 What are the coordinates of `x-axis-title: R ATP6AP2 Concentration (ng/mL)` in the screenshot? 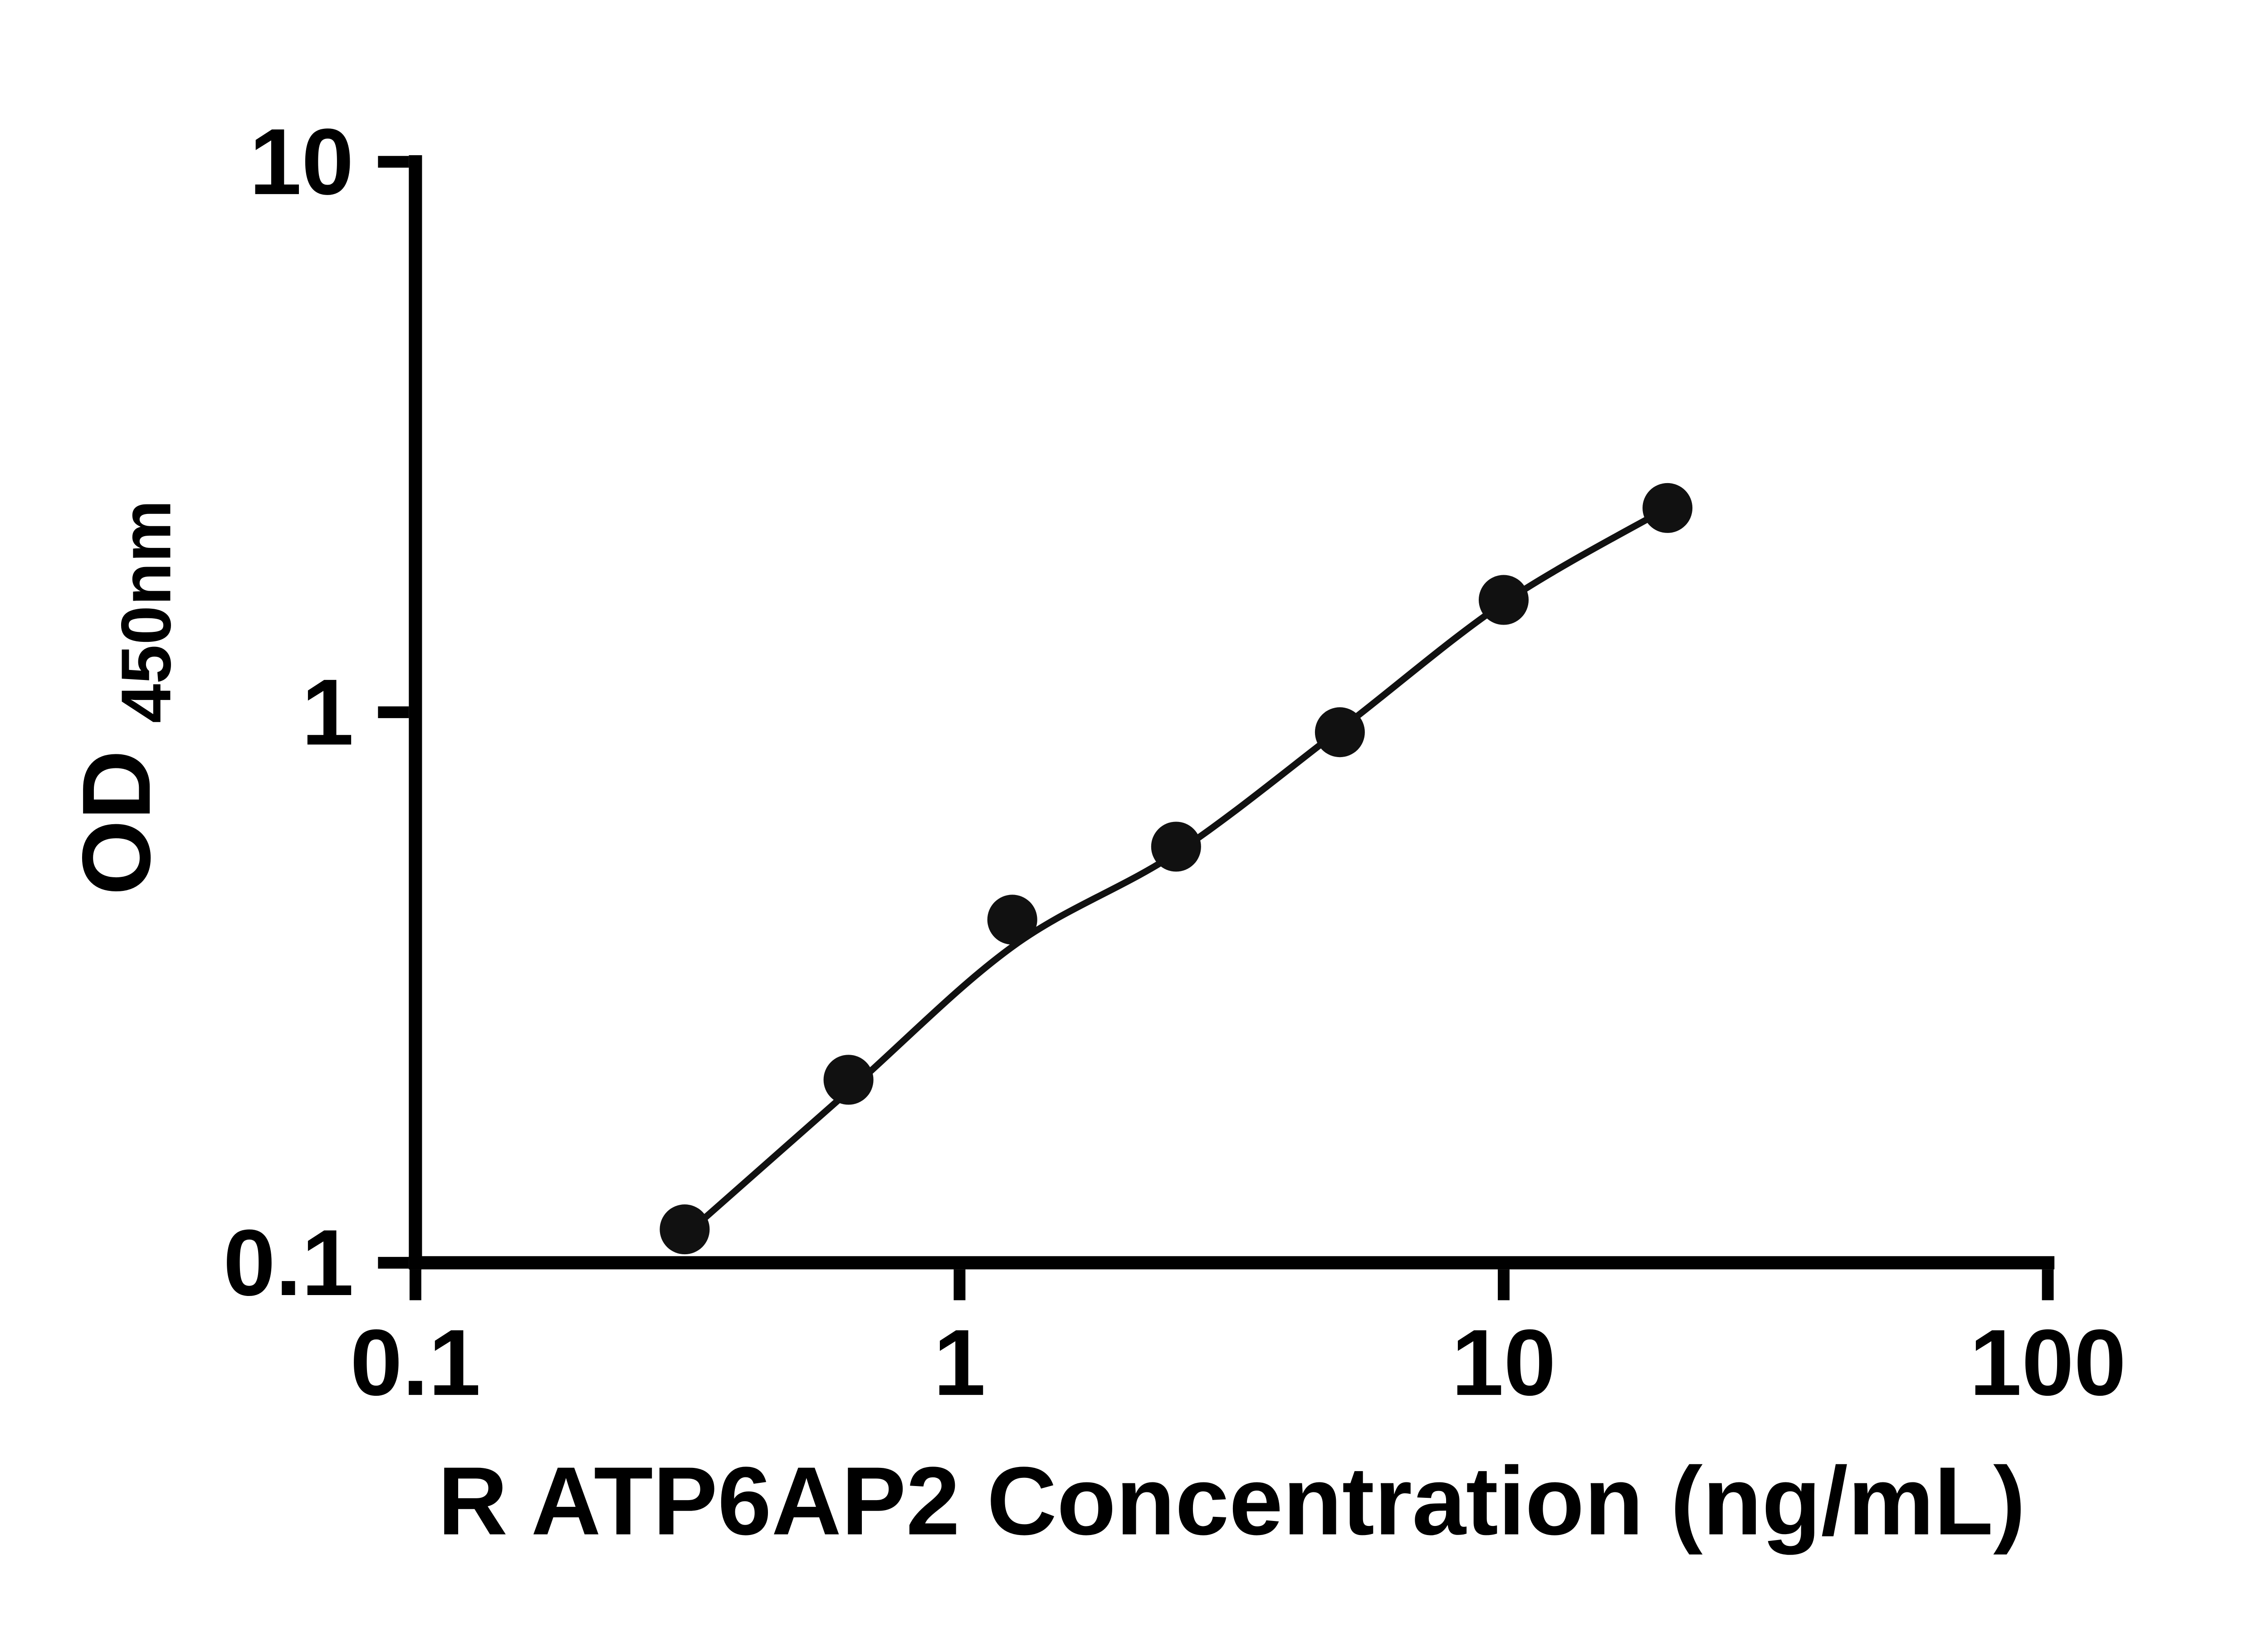 It's located at (1232, 1501).